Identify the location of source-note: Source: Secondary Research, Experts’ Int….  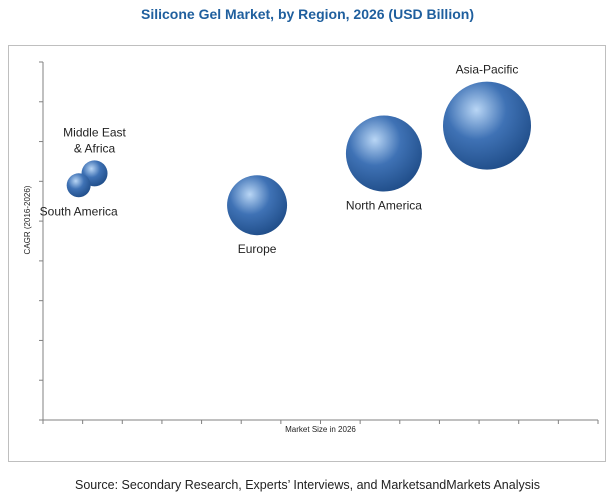
(307, 485).